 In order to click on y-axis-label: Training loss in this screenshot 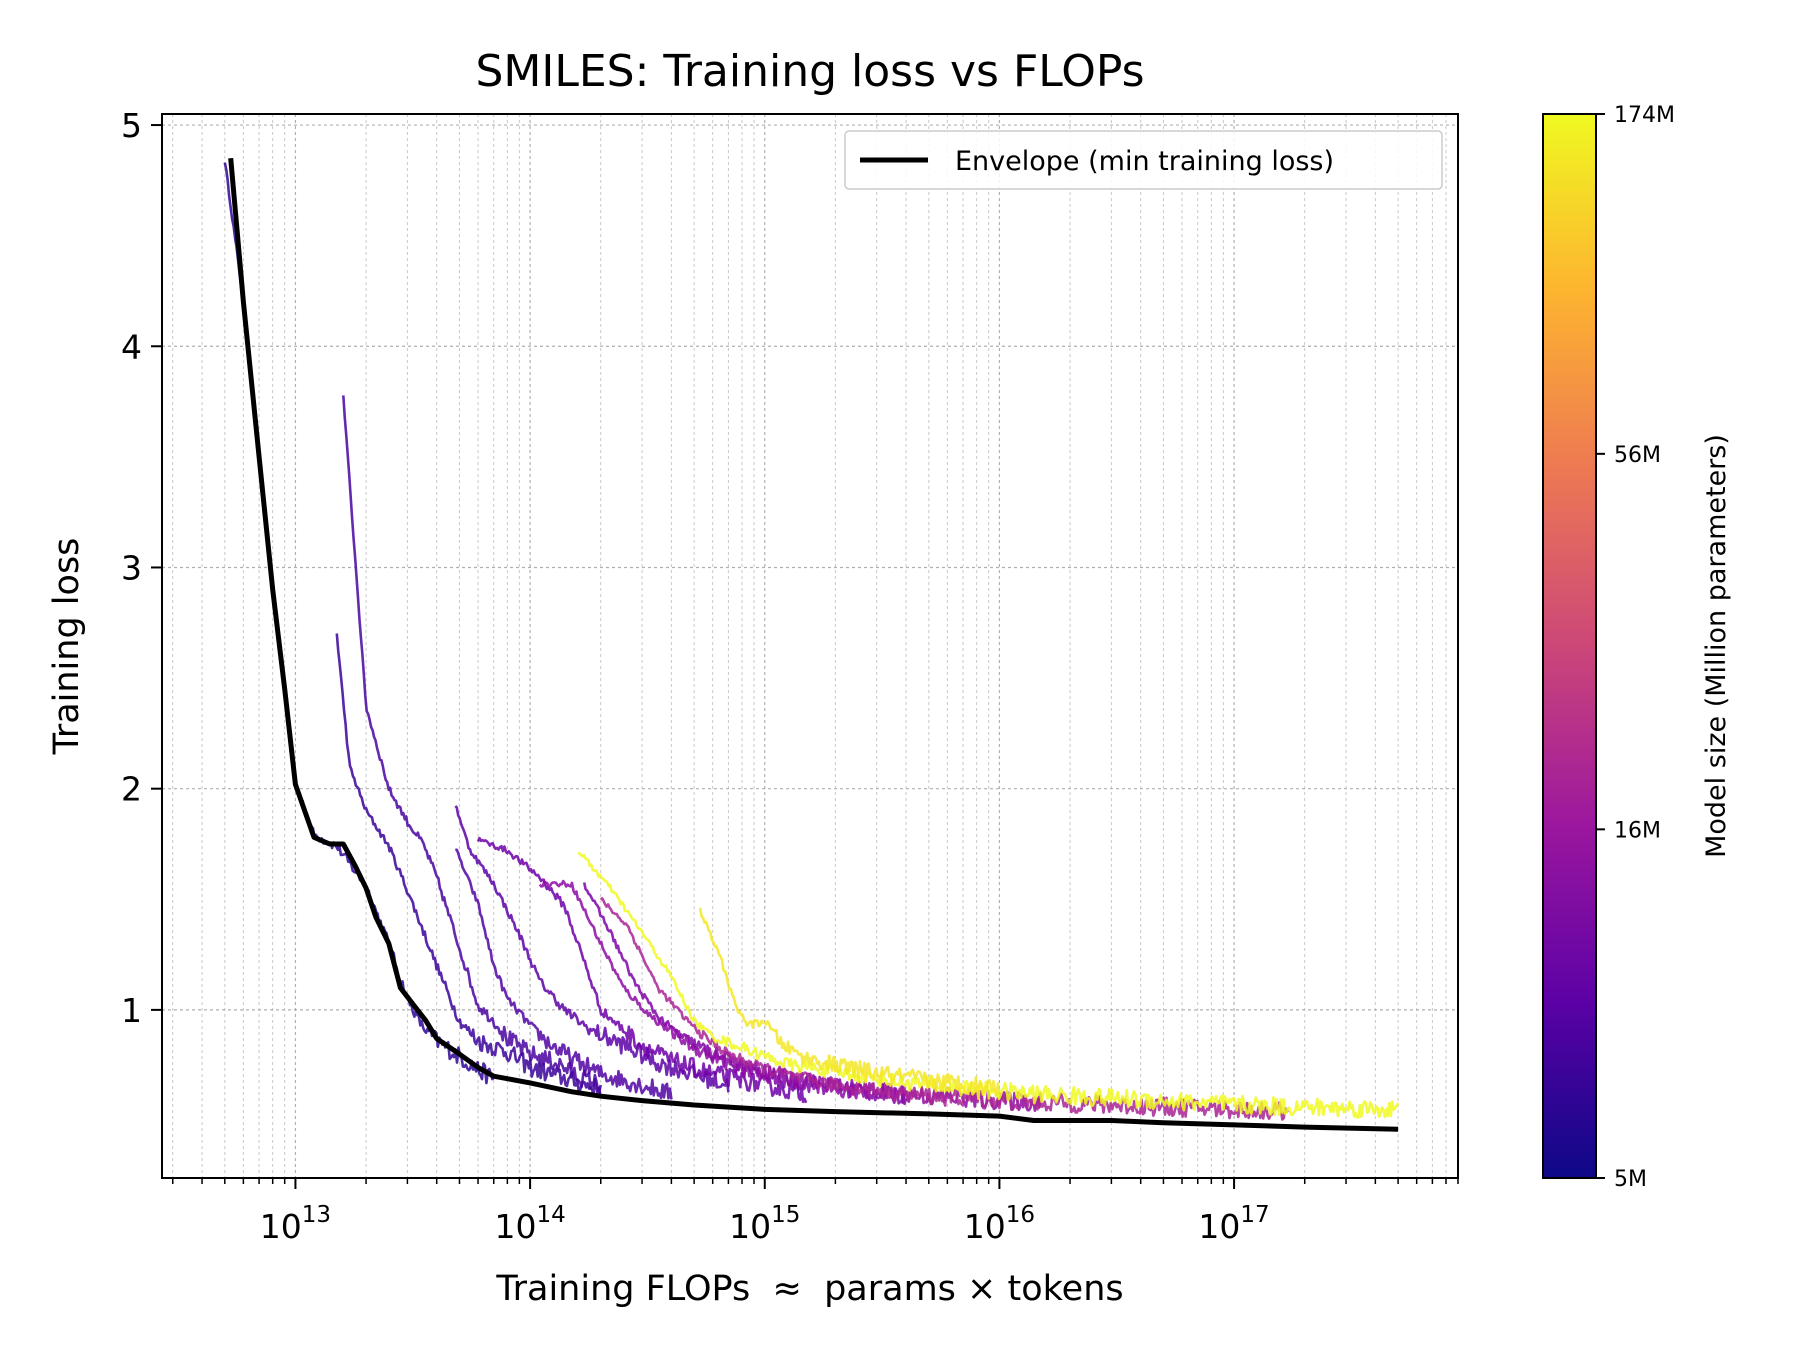, I will do `click(67, 647)`.